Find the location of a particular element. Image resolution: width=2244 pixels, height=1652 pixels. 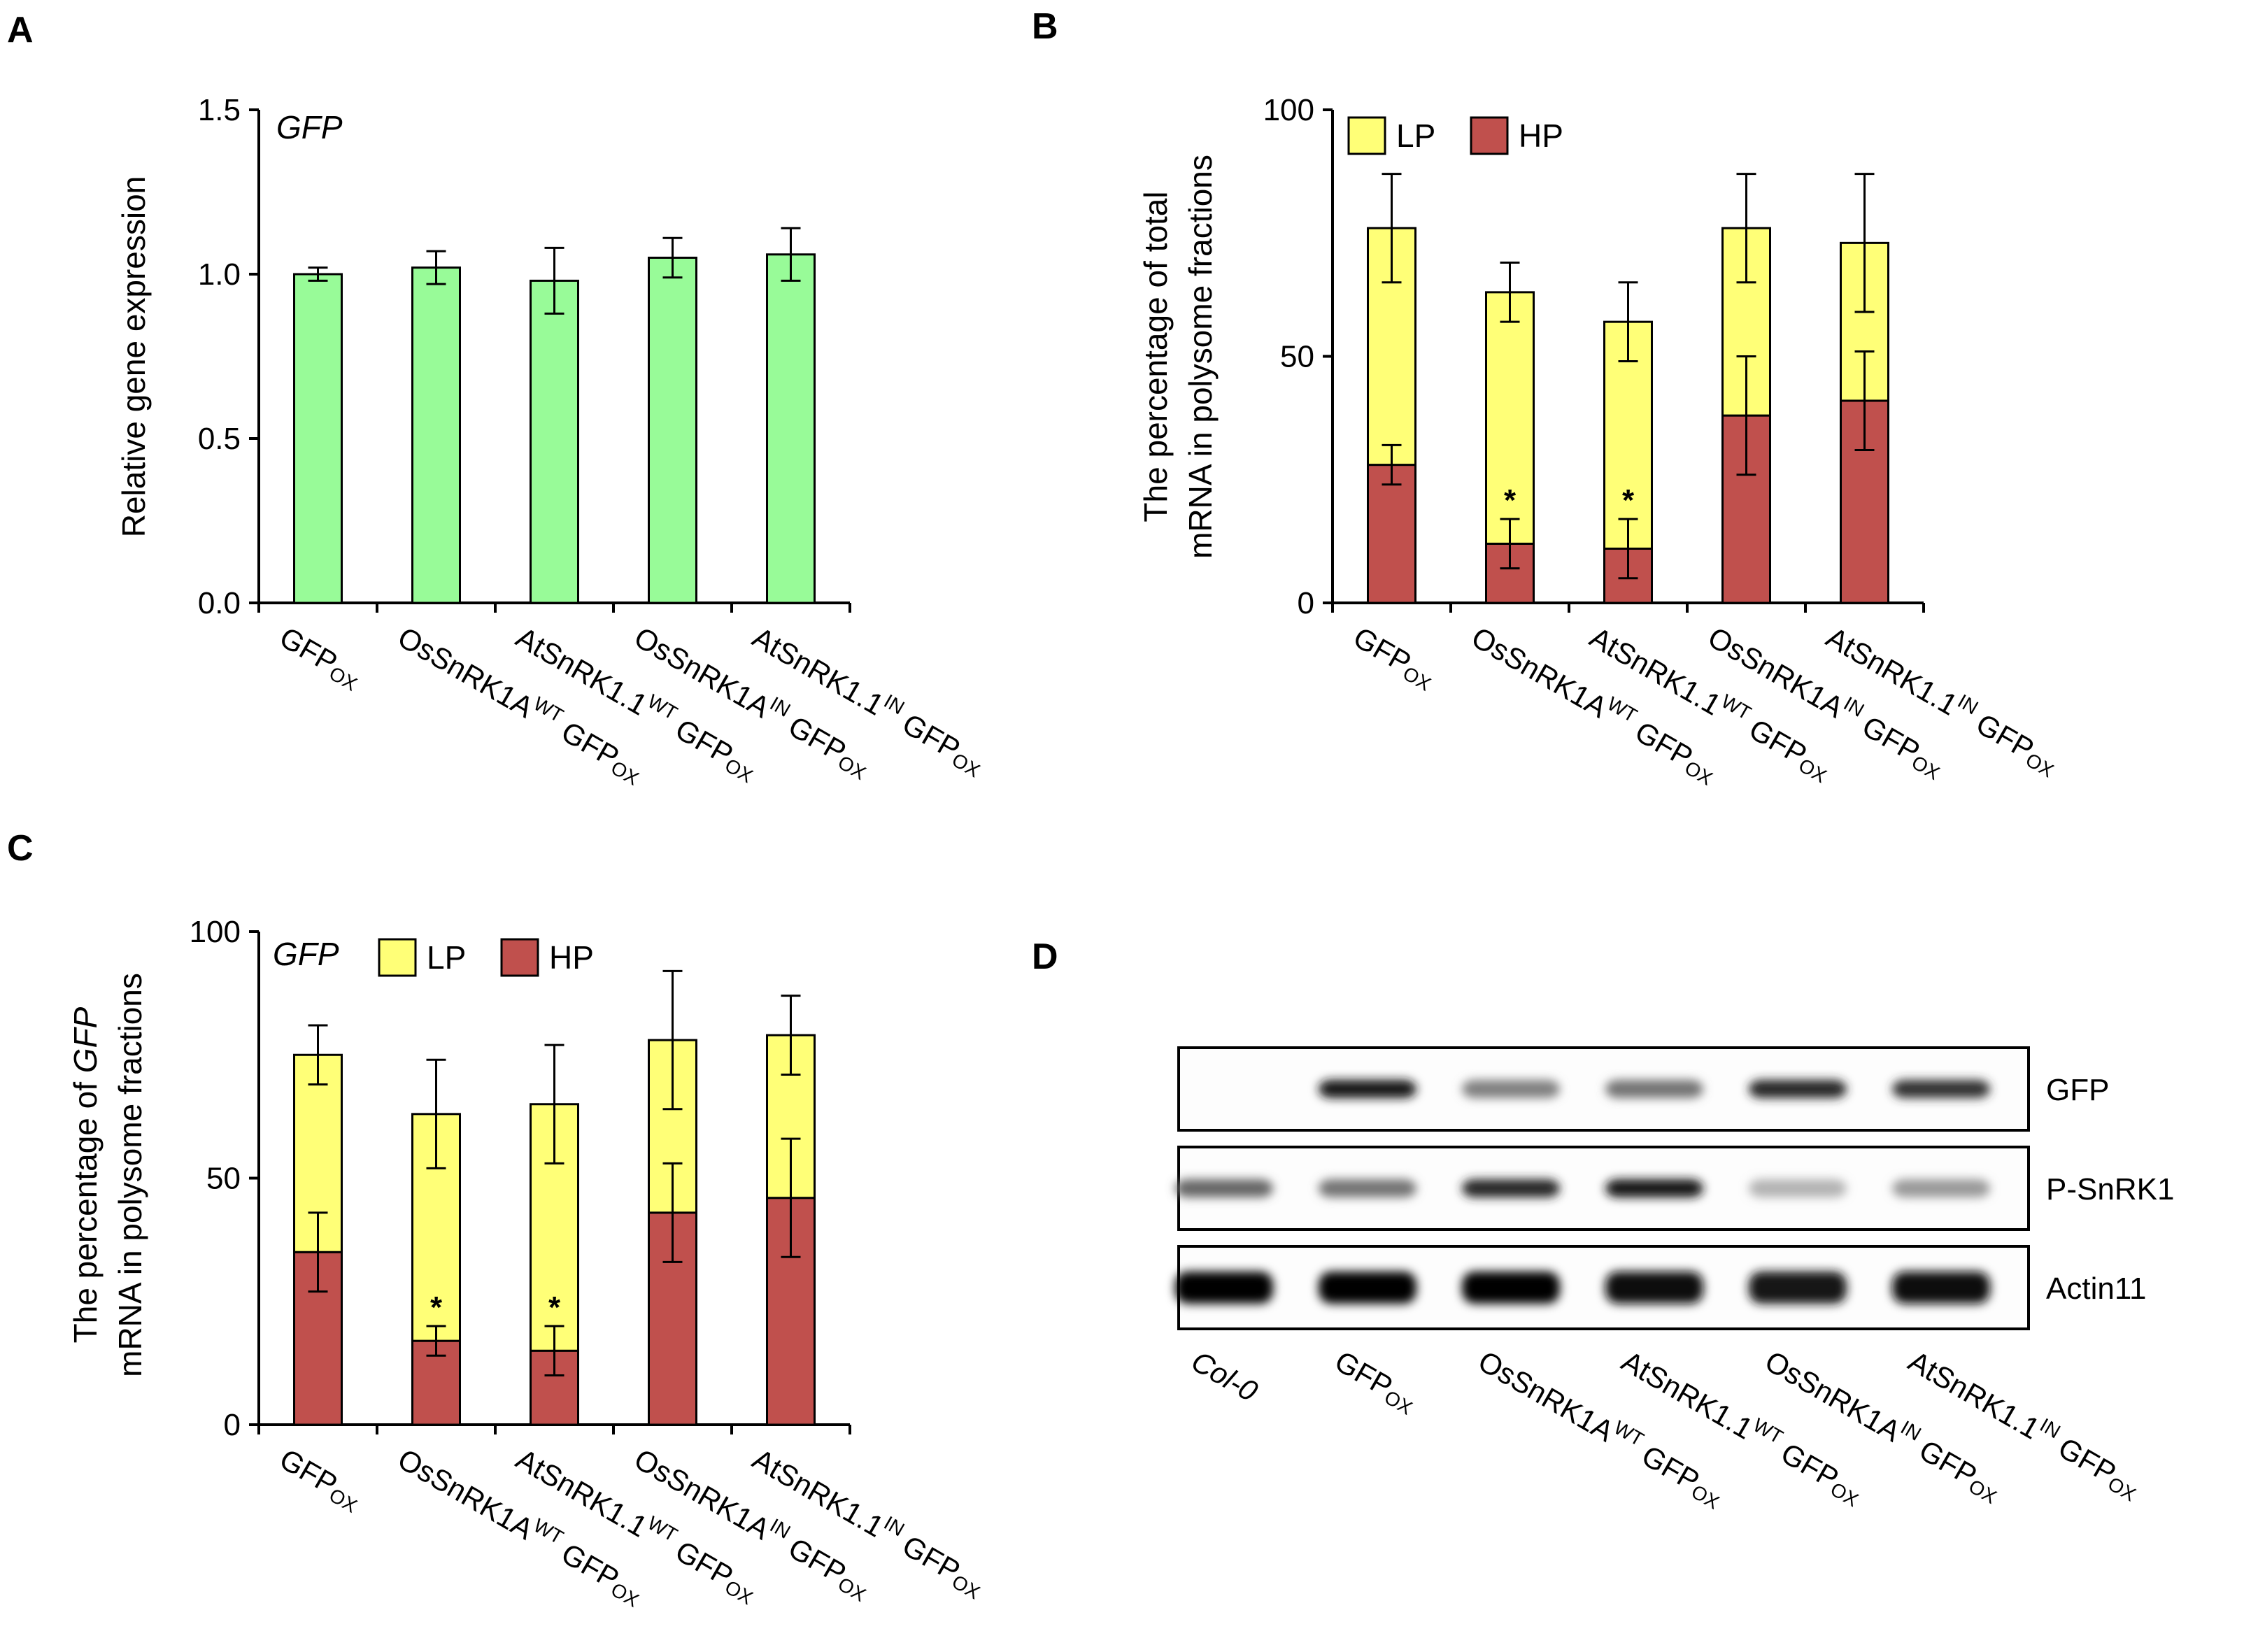

y-tick-label-a: 1.0 is located at coordinates (219, 274).